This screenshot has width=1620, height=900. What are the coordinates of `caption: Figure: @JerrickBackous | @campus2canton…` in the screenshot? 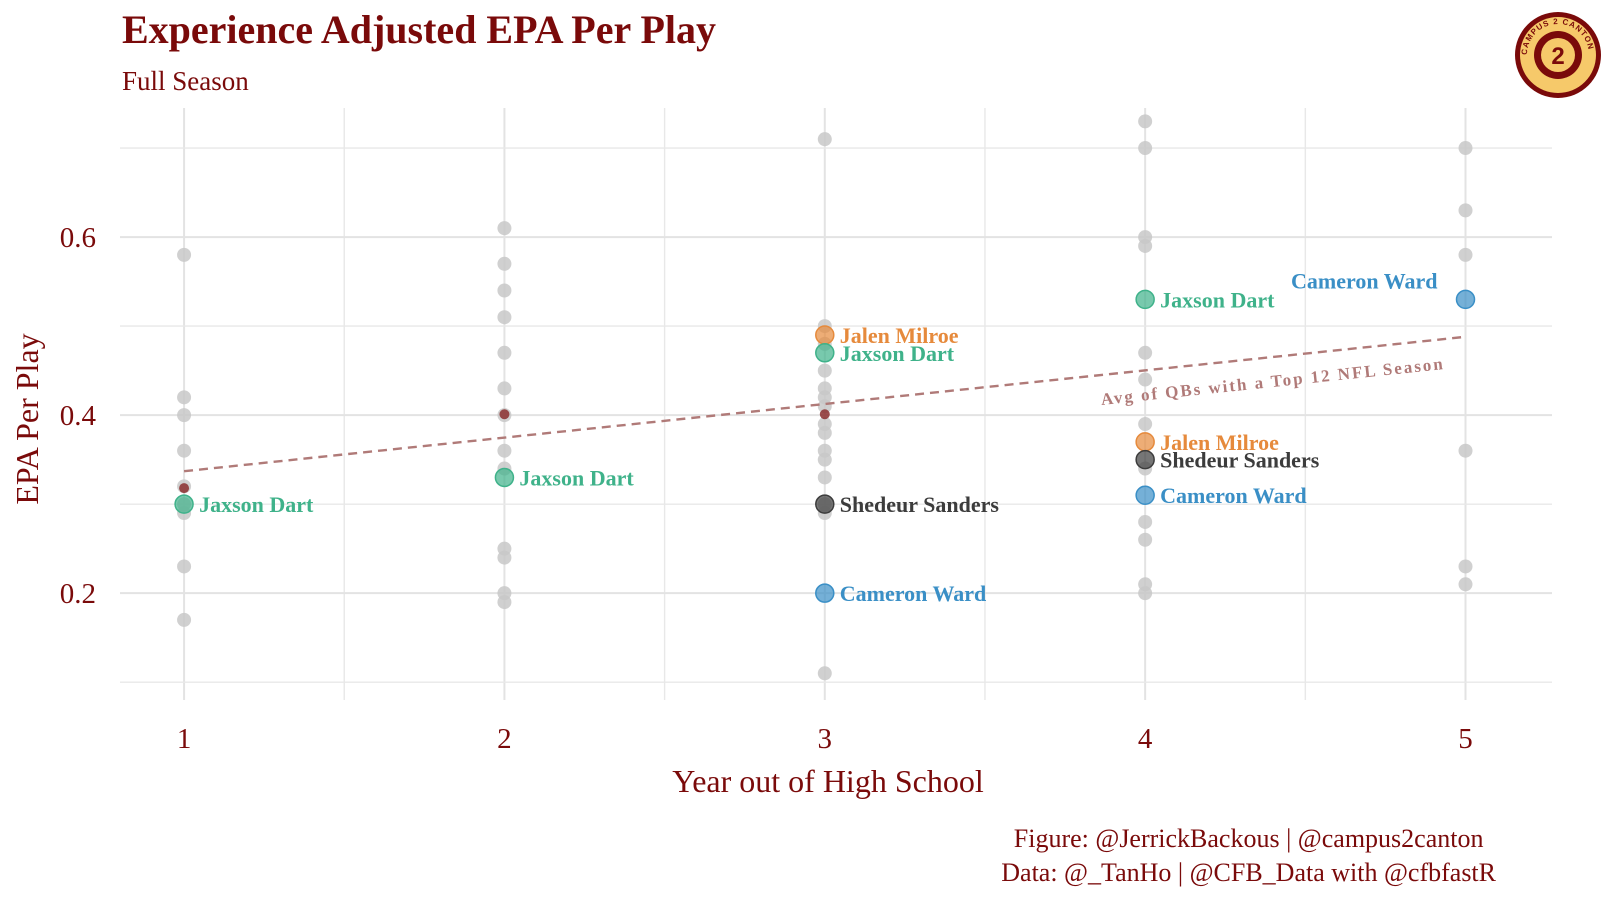 It's located at (1248, 856).